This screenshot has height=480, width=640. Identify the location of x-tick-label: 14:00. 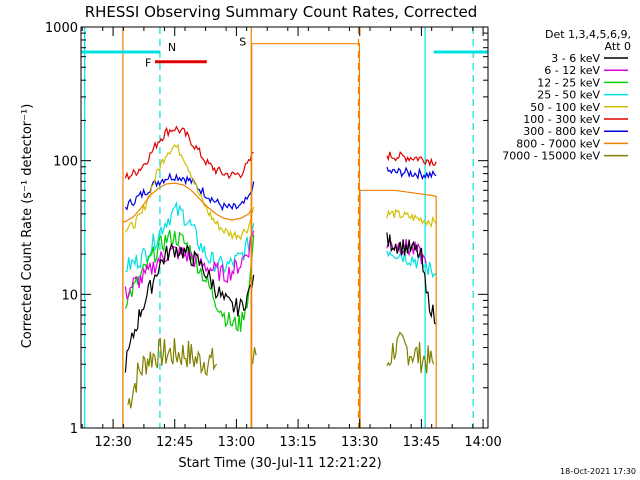
(482, 442).